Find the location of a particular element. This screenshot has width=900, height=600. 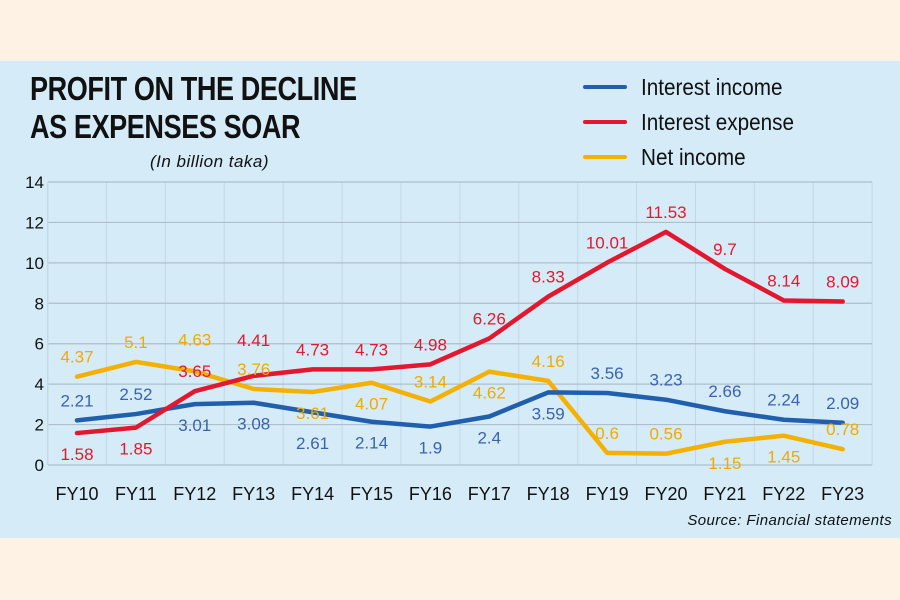

data-label: 1.45 is located at coordinates (783, 457).